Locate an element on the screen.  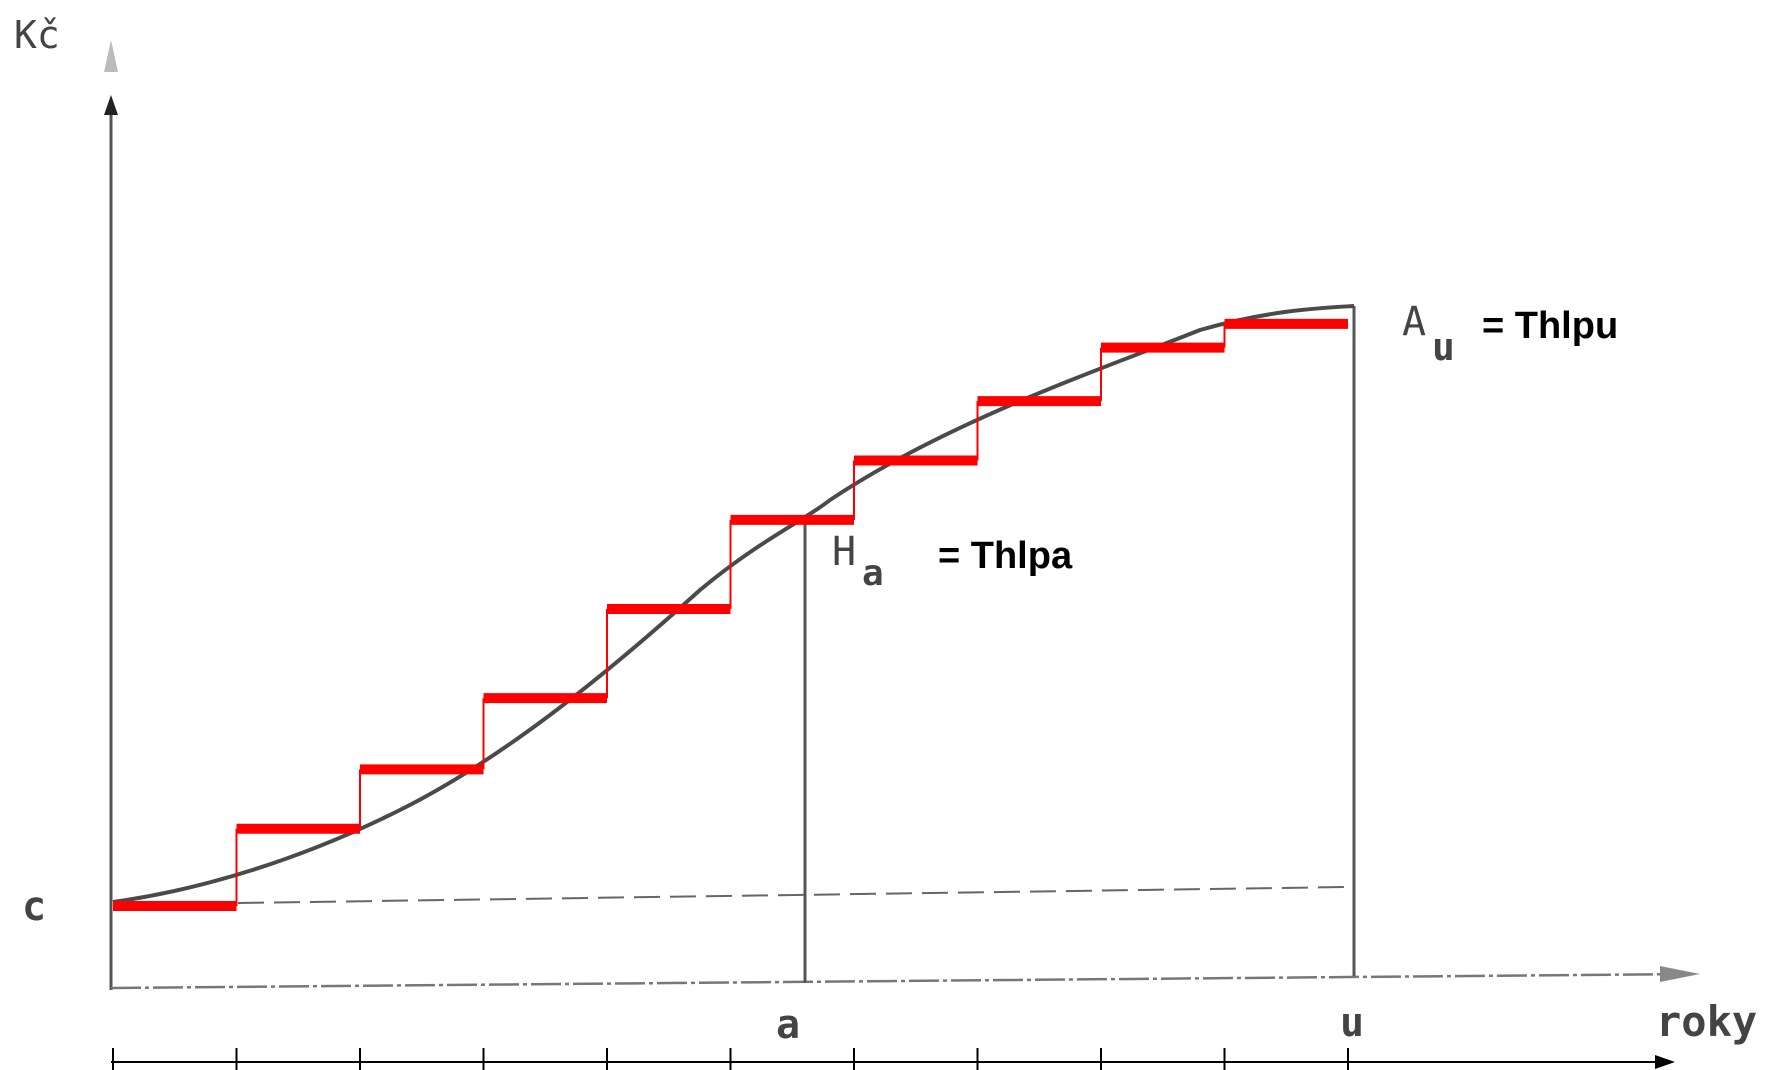
x-axis-arrow is located at coordinates (1680, 974).